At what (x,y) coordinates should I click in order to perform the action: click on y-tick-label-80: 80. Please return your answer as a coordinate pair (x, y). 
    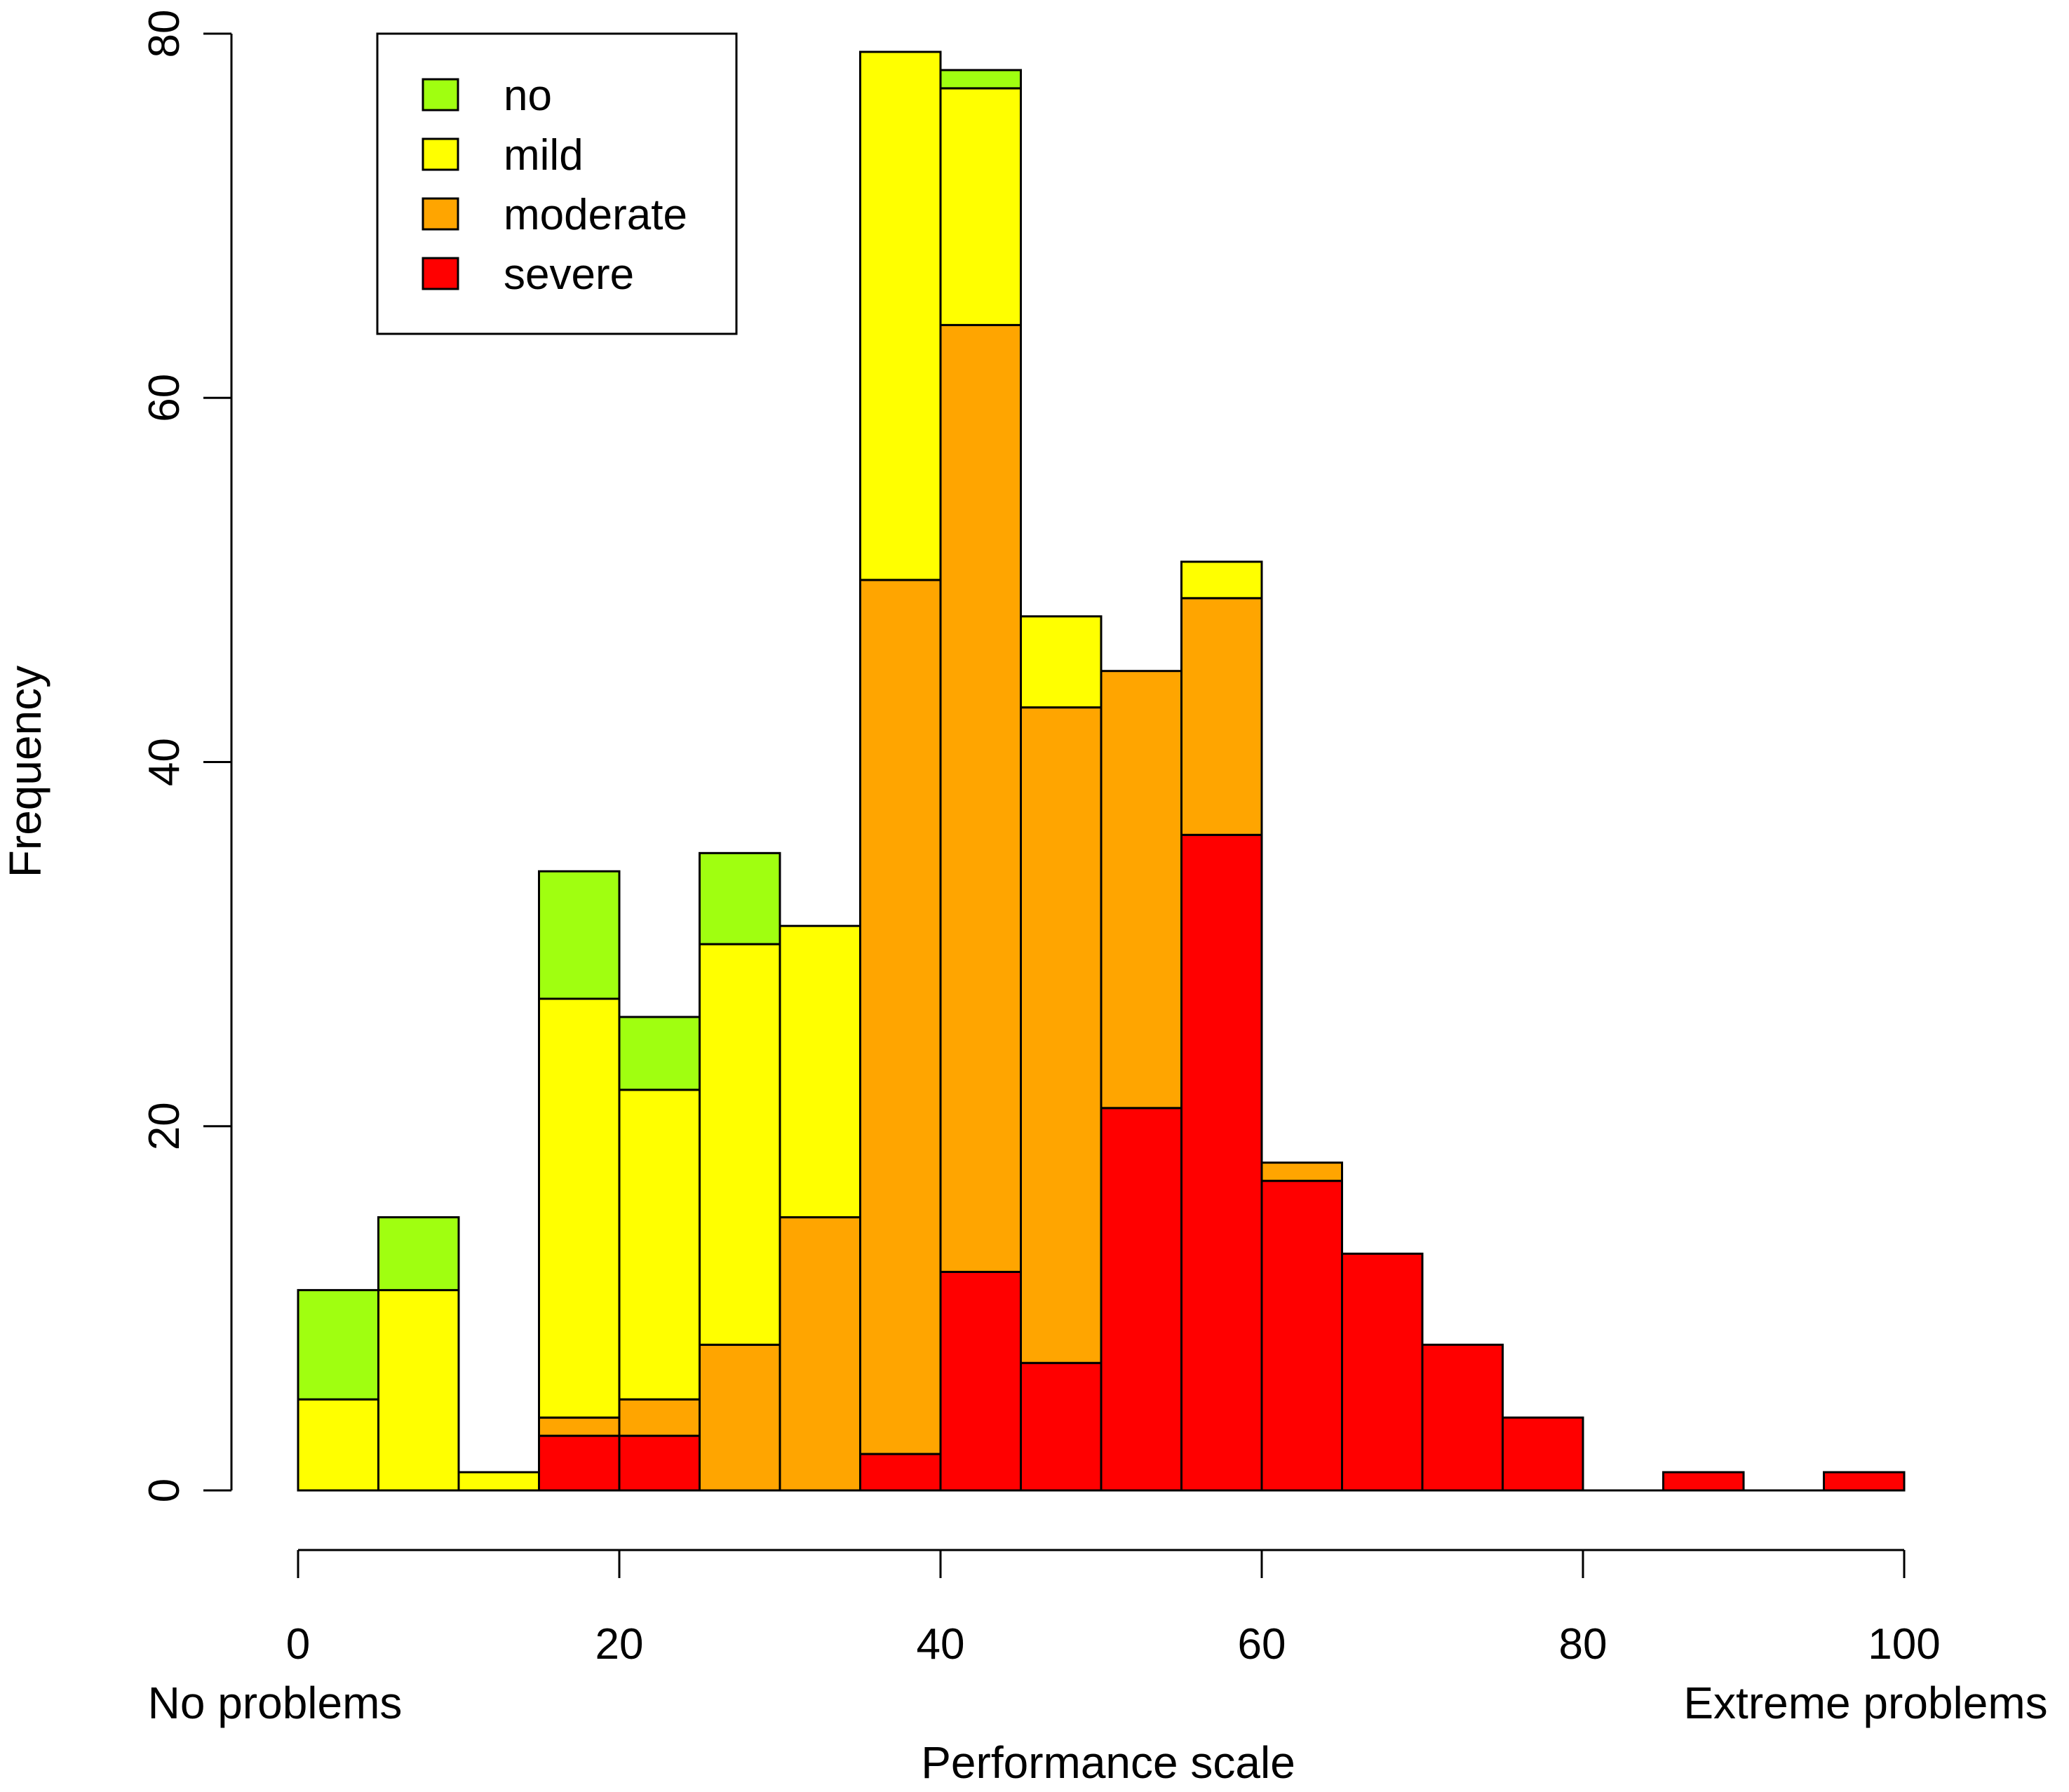
    Looking at the image, I should click on (165, 34).